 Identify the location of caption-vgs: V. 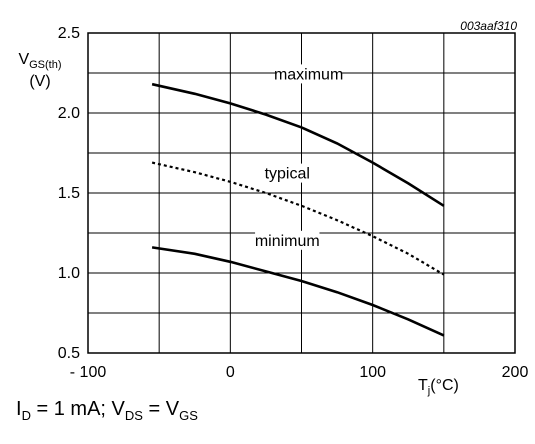
(172, 409).